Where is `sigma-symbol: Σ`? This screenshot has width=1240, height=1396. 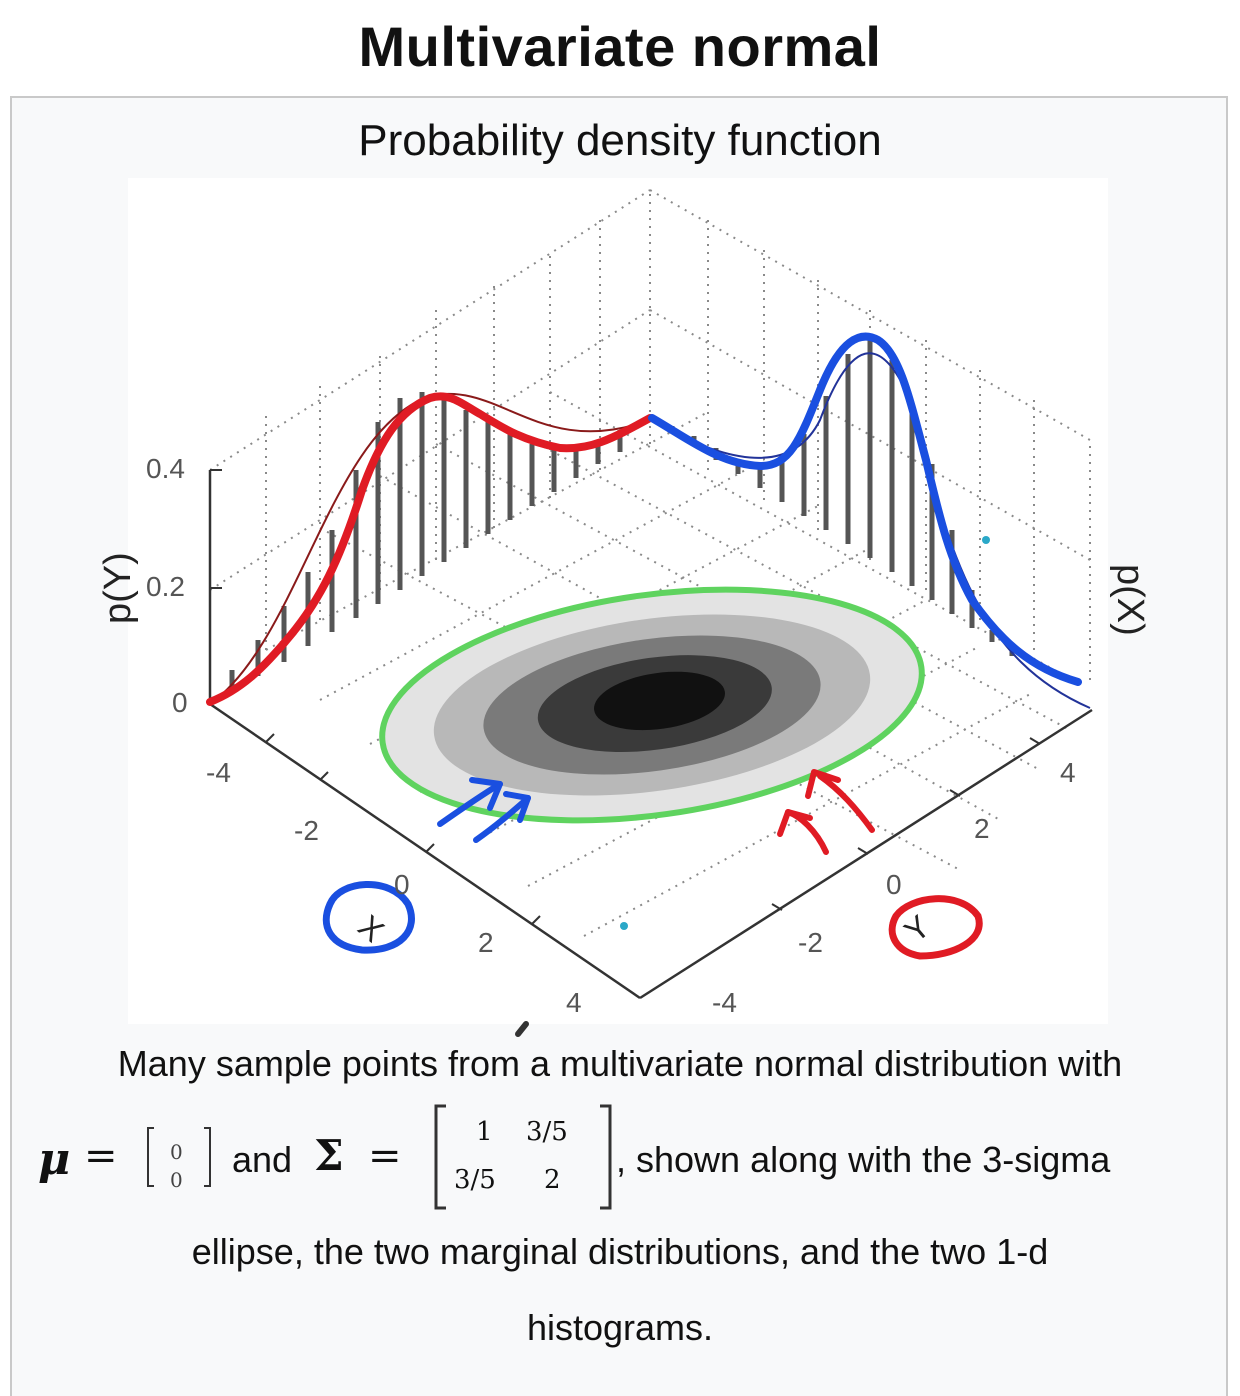
sigma-symbol: Σ is located at coordinates (329, 1155).